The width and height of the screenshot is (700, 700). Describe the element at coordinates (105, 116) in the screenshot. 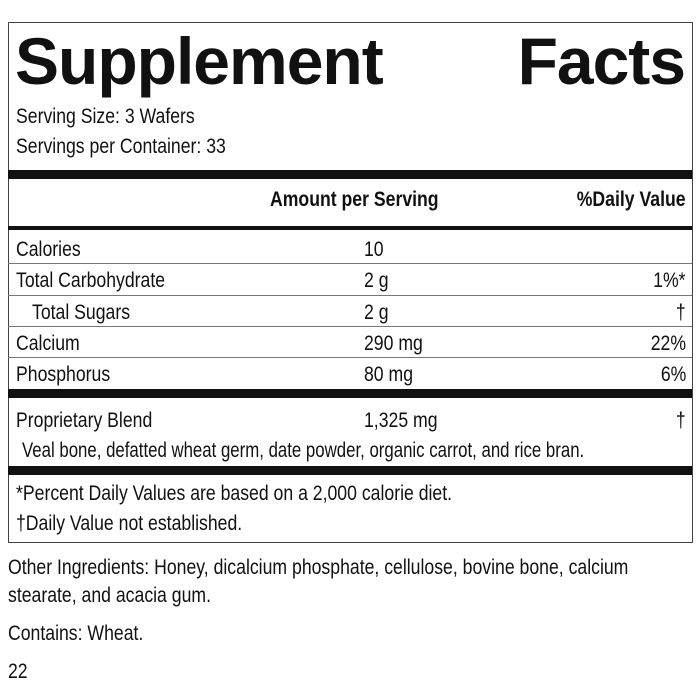

I see `serving-size: Serving Size: 3 Wafers` at that location.